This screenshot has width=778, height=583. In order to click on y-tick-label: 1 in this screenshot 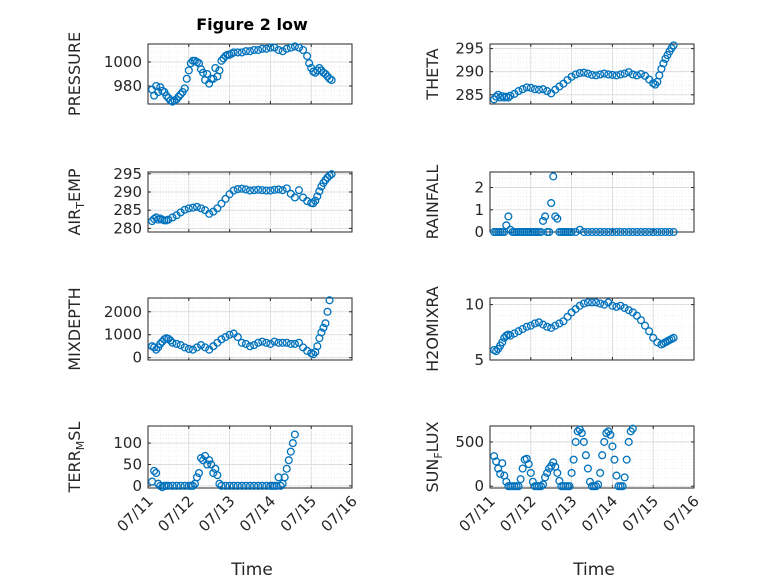, I will do `click(479, 210)`.